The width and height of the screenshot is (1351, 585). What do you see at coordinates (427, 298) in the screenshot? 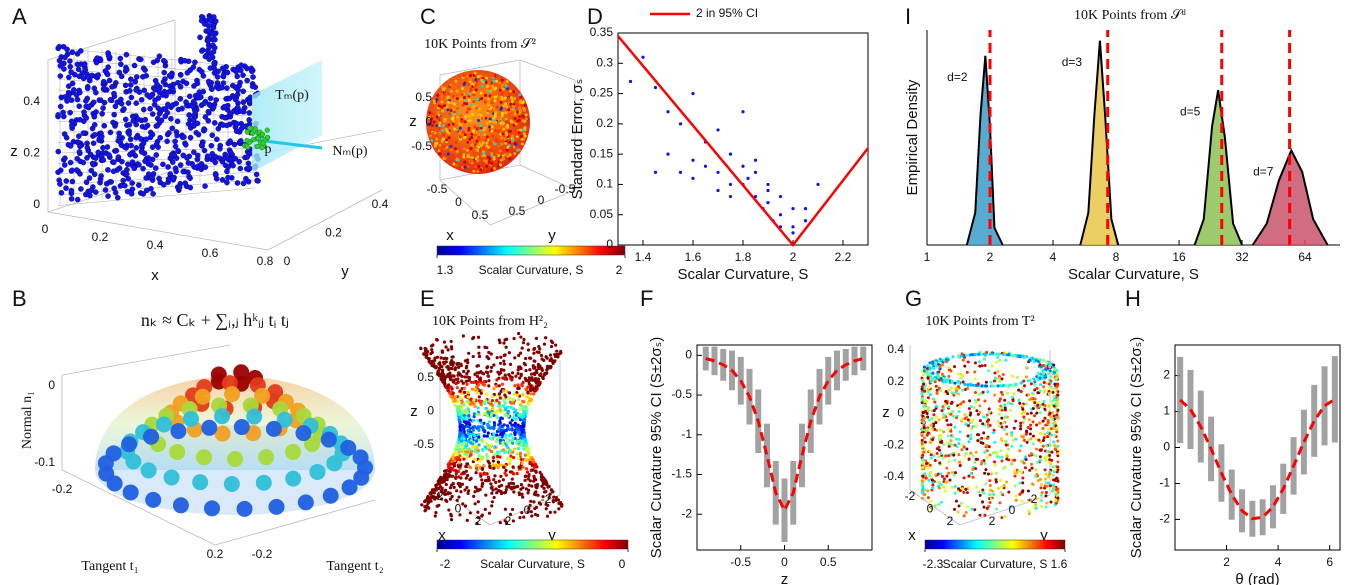
I see `panel-label: E` at bounding box center [427, 298].